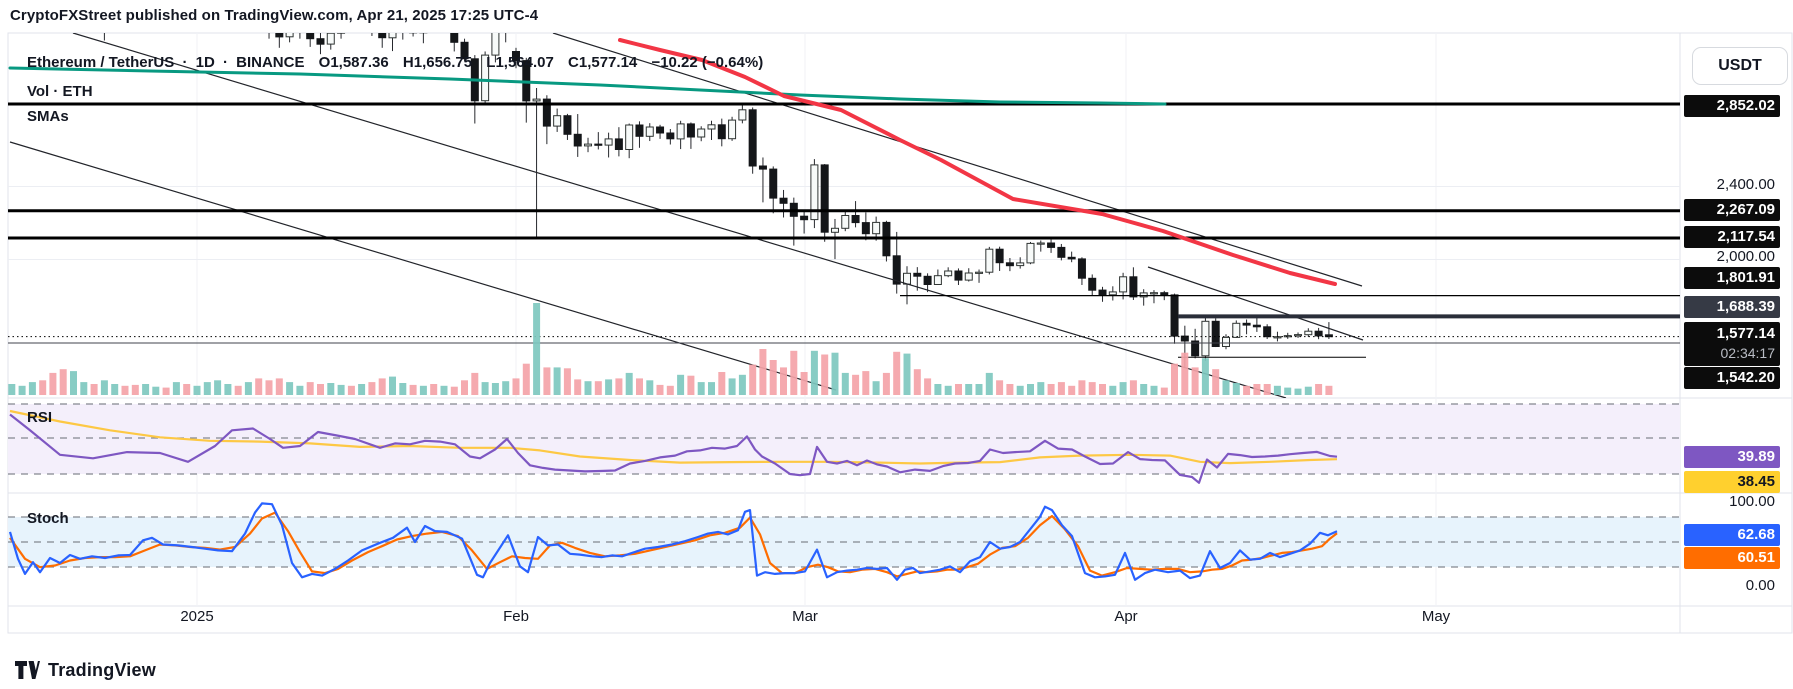  Describe the element at coordinates (1745, 256) in the screenshot. I see `price-scale-label: 2,000.00` at that location.